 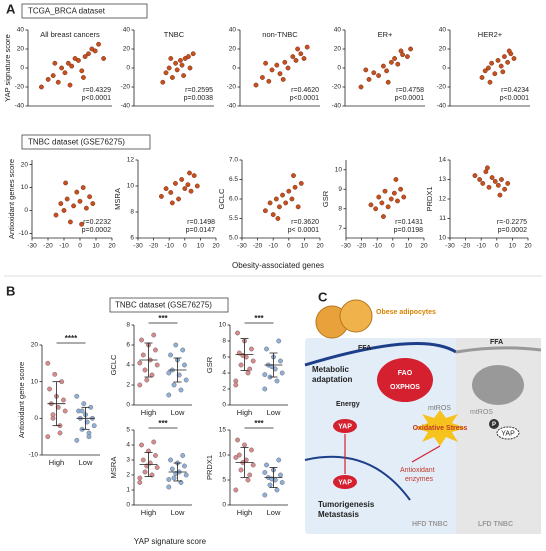 What do you see at coordinates (224, 357) in the screenshot?
I see `y-tick-label: 6` at bounding box center [224, 357].